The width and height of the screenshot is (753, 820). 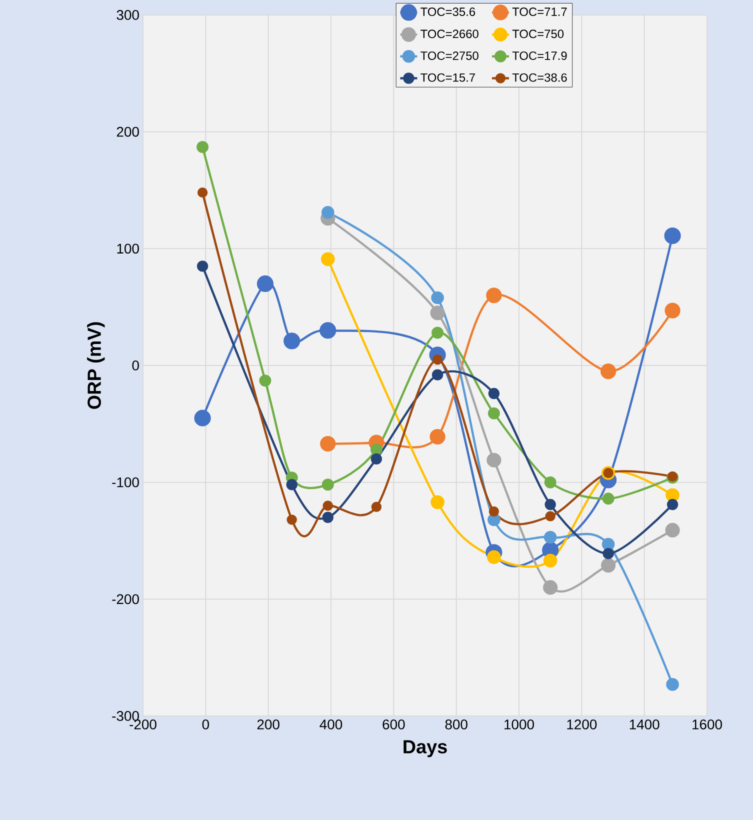 I want to click on legend-label: TOC=71.7, so click(x=539, y=12).